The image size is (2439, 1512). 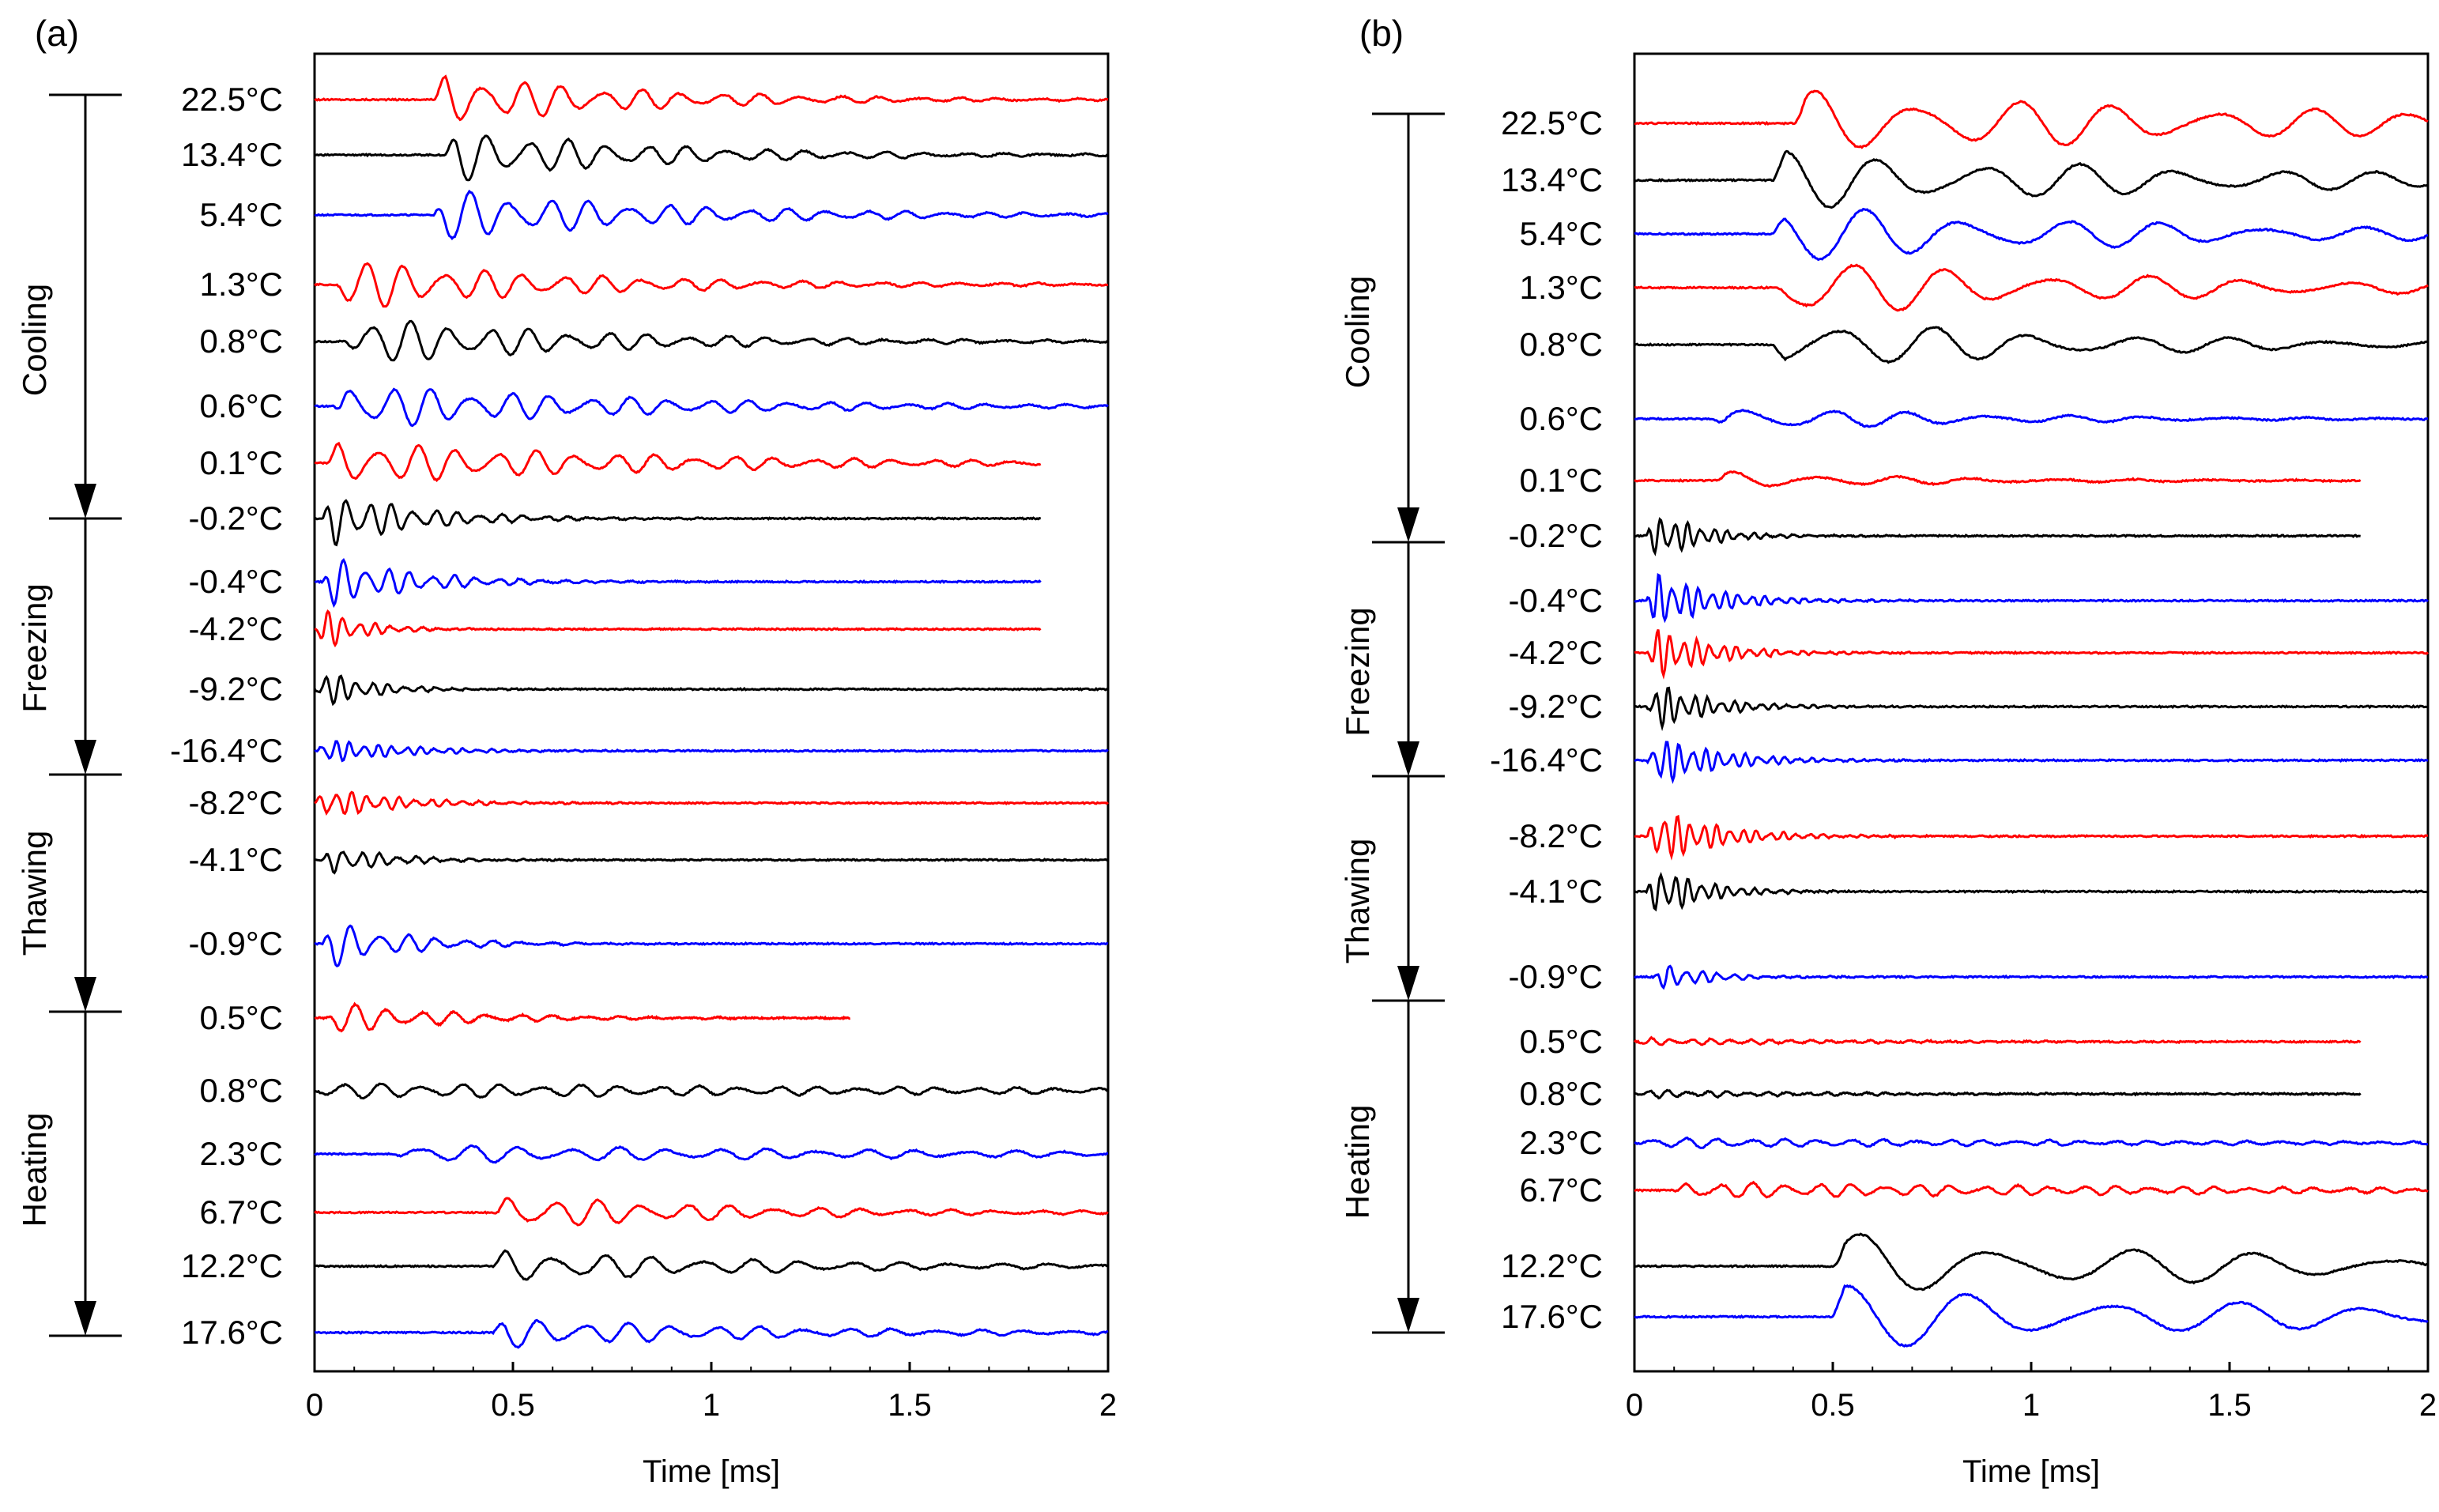 What do you see at coordinates (1552, 122) in the screenshot?
I see `trace-label: 22.5°C` at bounding box center [1552, 122].